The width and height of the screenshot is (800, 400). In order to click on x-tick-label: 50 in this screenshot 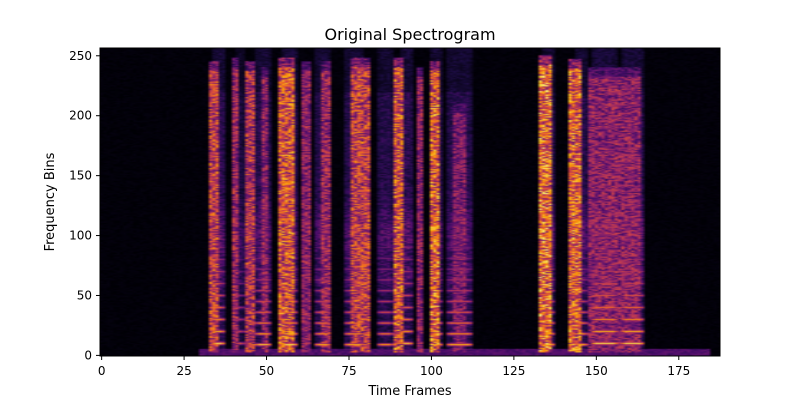, I will do `click(266, 371)`.